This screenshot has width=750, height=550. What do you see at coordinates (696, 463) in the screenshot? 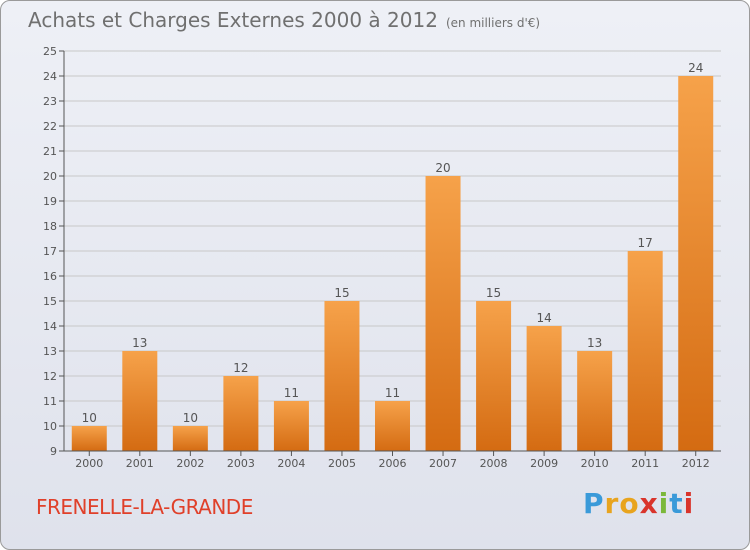
I see `x-tick-label: 2012` at bounding box center [696, 463].